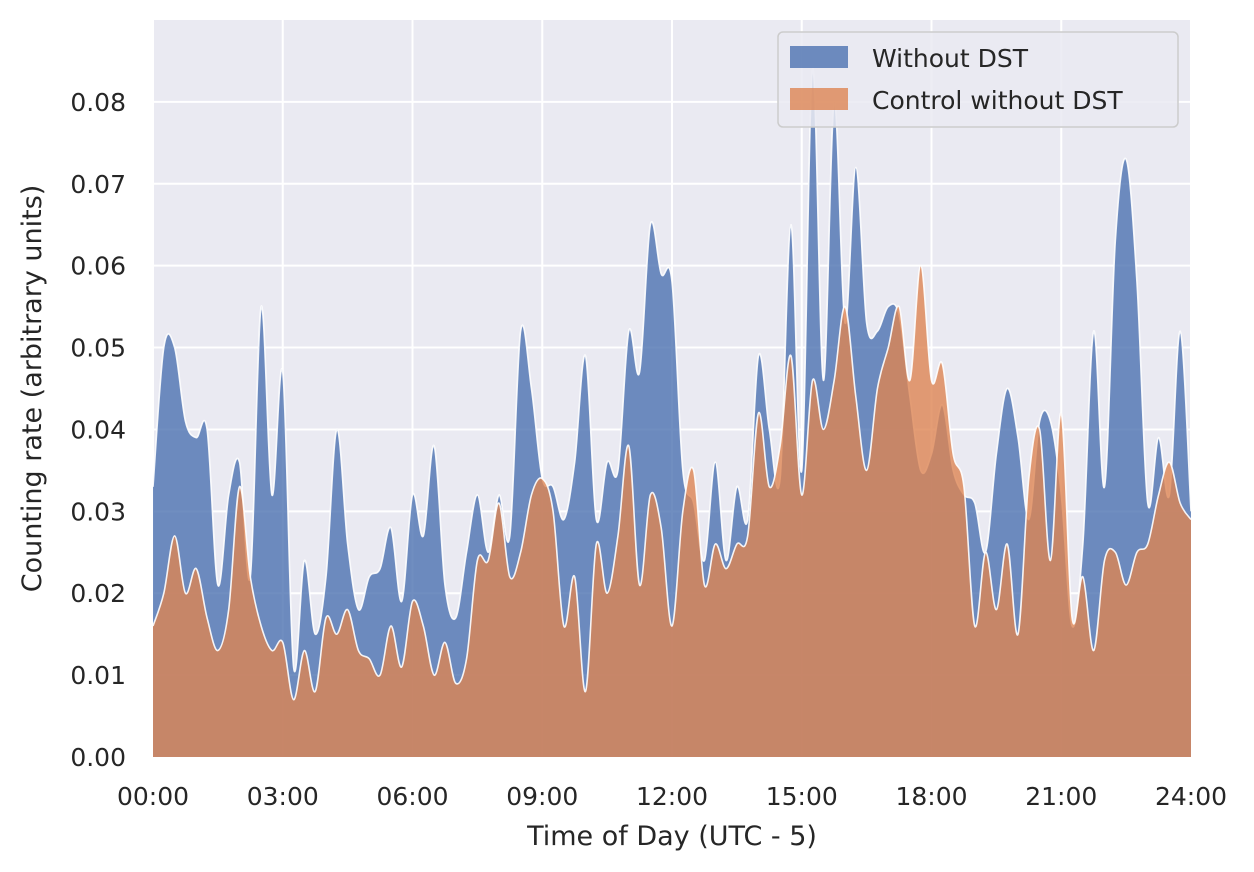 This screenshot has width=1254, height=872. I want to click on legend: Without DST Control without DST, so click(978, 79).